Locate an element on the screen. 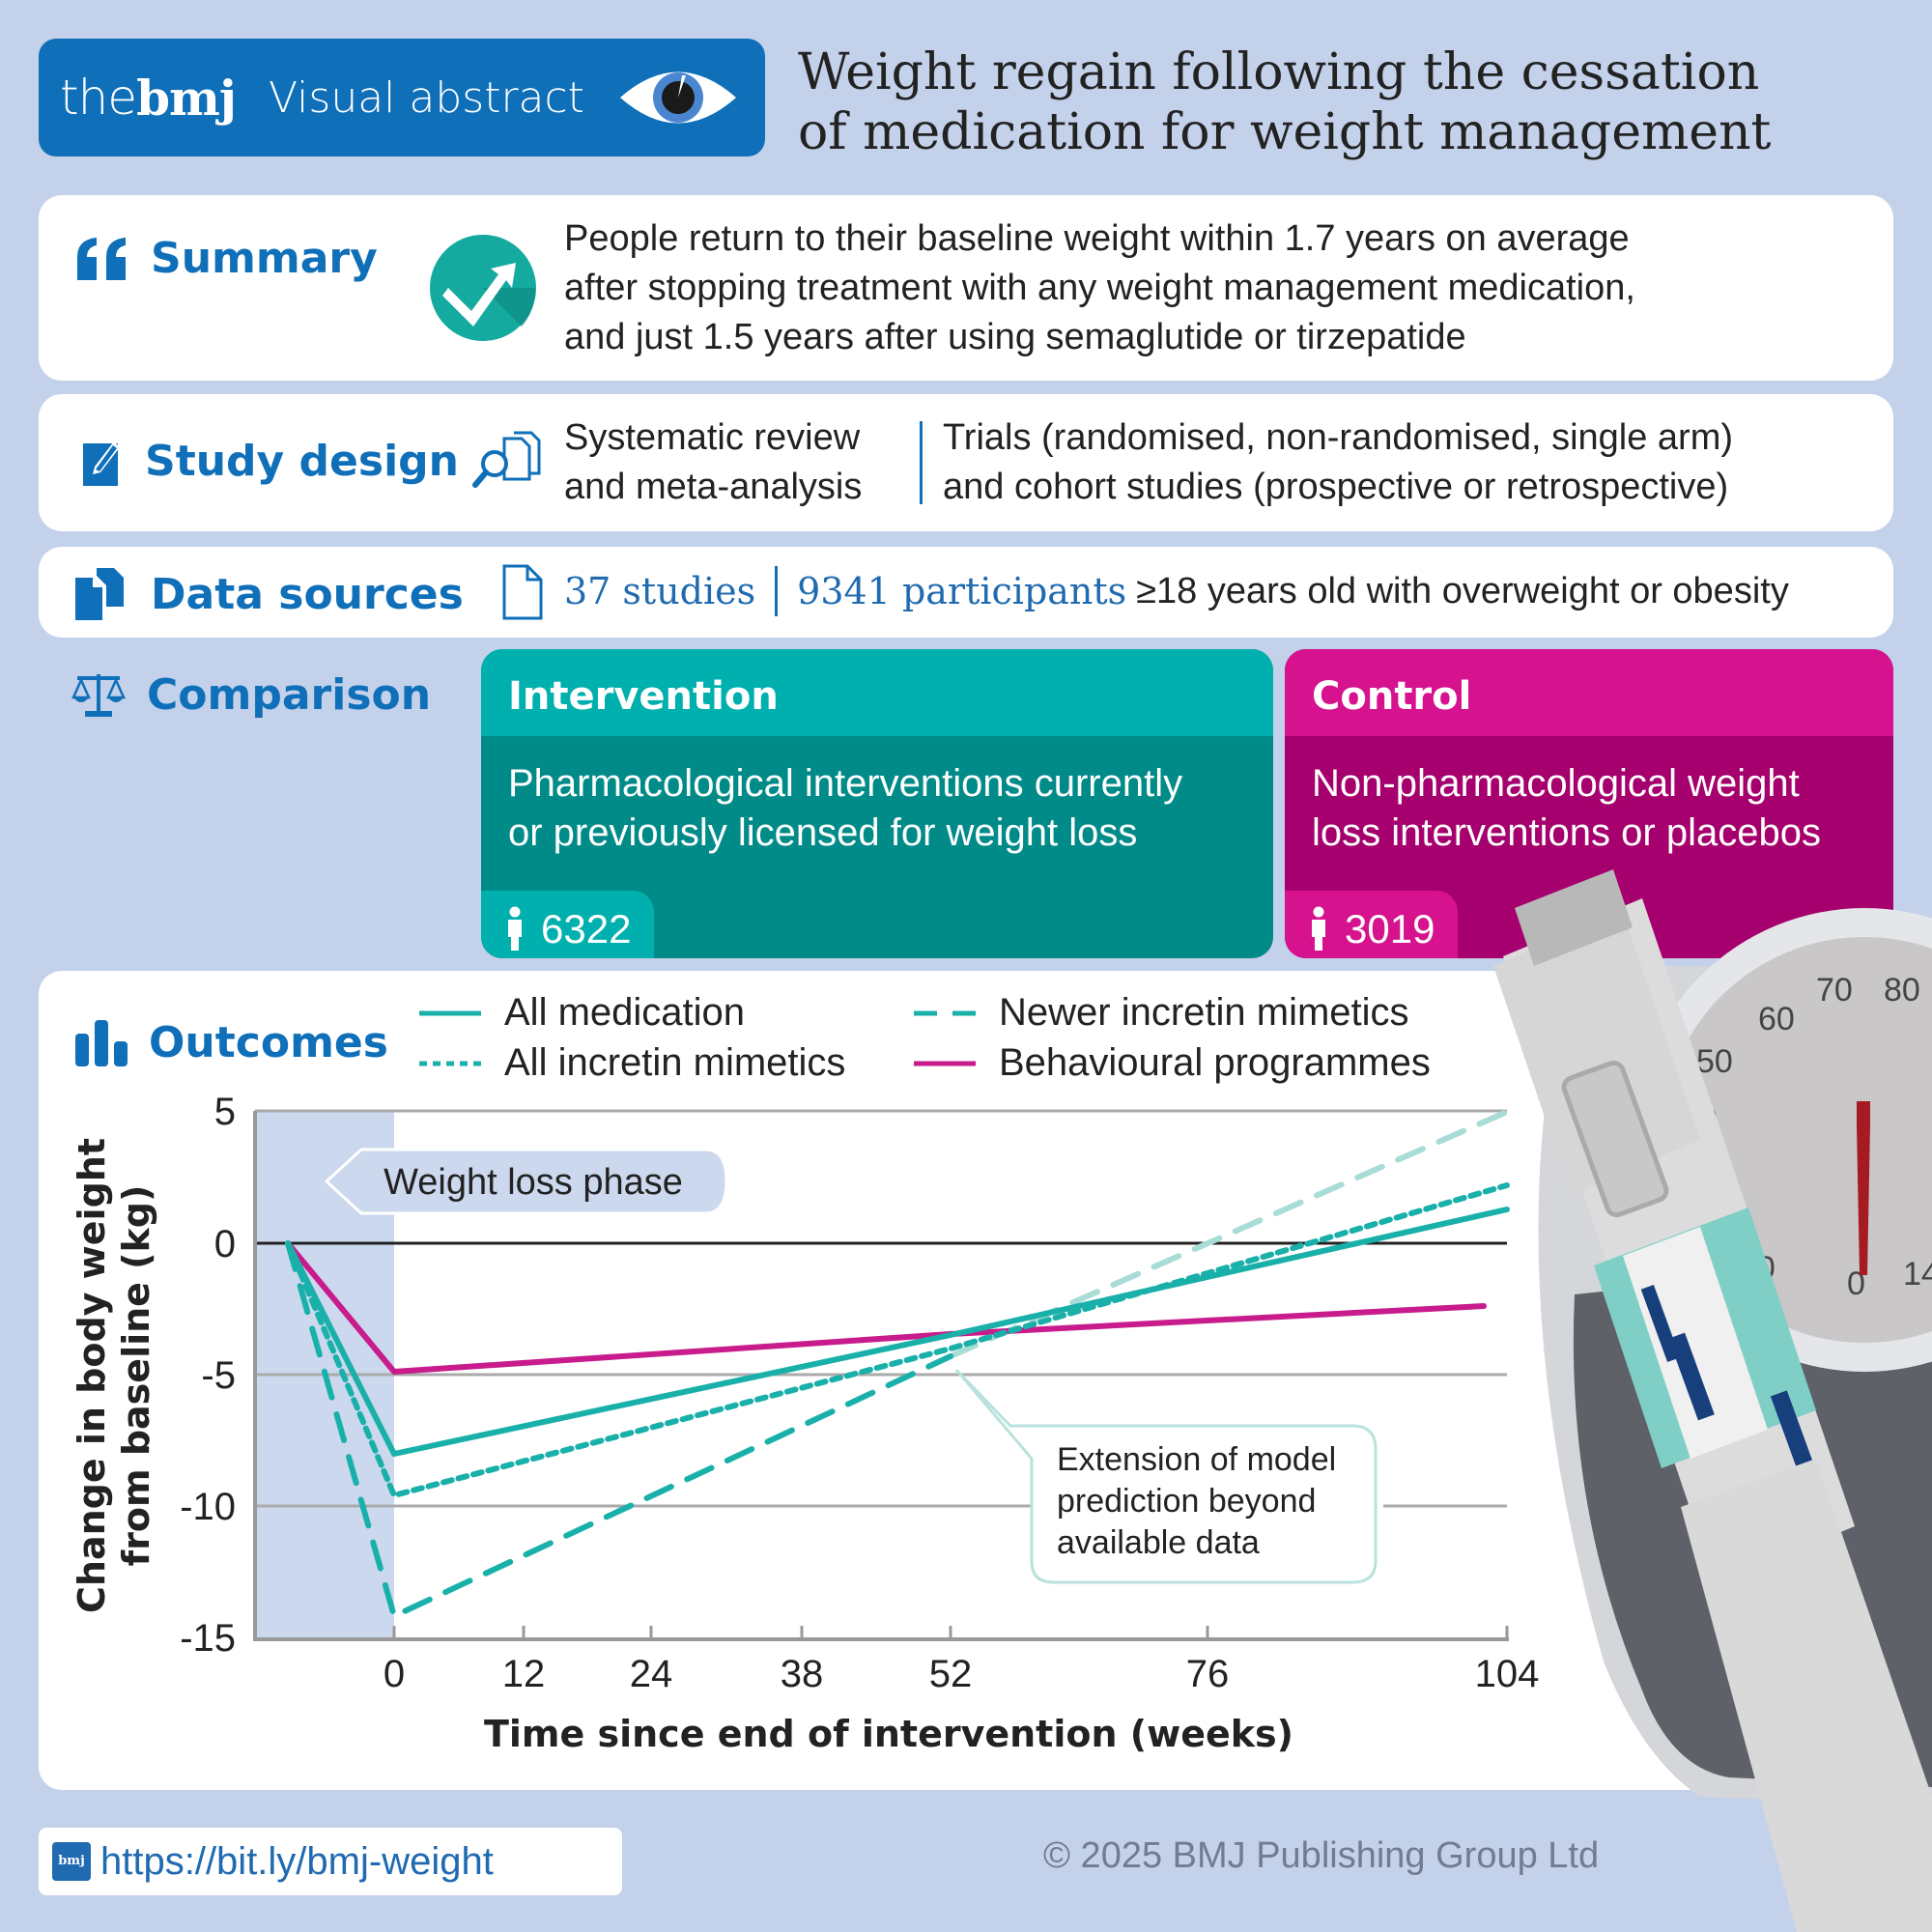 This screenshot has width=1932, height=1932. bar-chart-icon is located at coordinates (101, 1042).